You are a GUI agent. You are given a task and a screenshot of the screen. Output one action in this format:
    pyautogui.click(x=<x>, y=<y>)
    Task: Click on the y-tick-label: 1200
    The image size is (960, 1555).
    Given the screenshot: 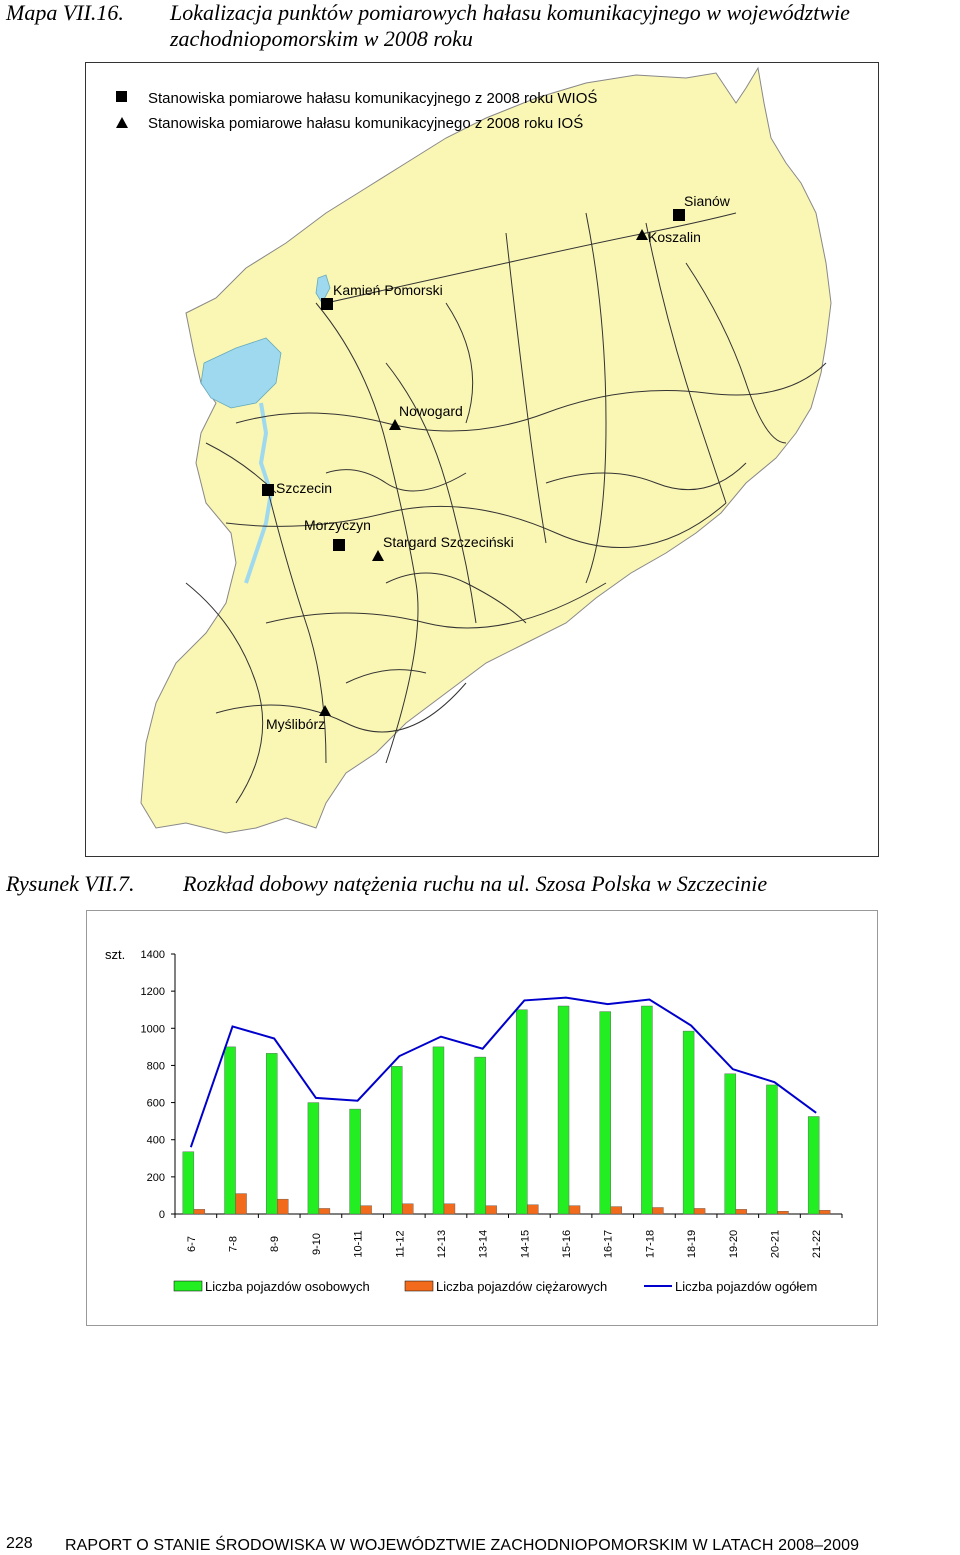 What is the action you would take?
    pyautogui.click(x=153, y=992)
    